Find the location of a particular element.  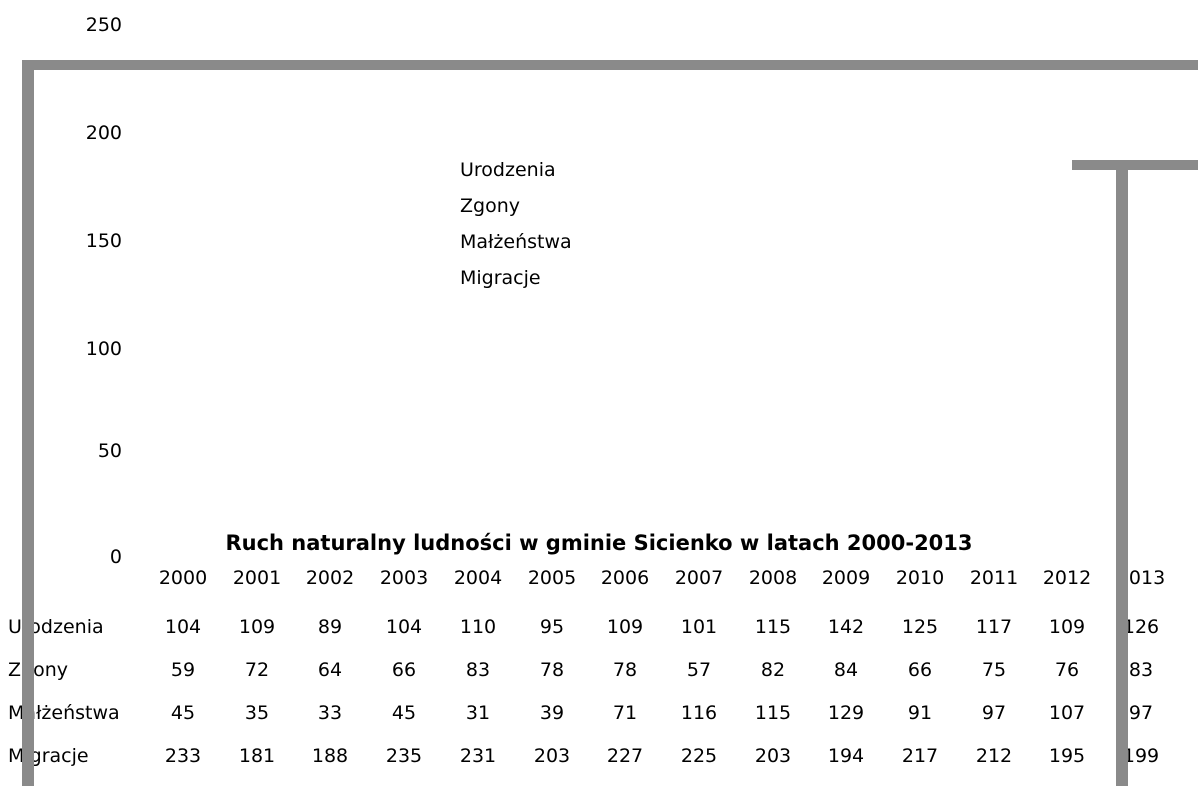

y-tick-label: 50 is located at coordinates (109, 451).